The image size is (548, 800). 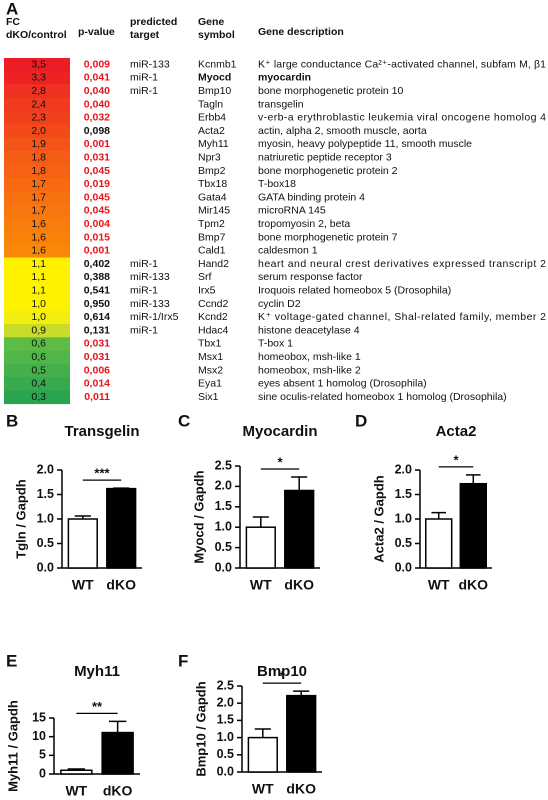 What do you see at coordinates (150, 304) in the screenshot?
I see `predicted-target: miR-133` at bounding box center [150, 304].